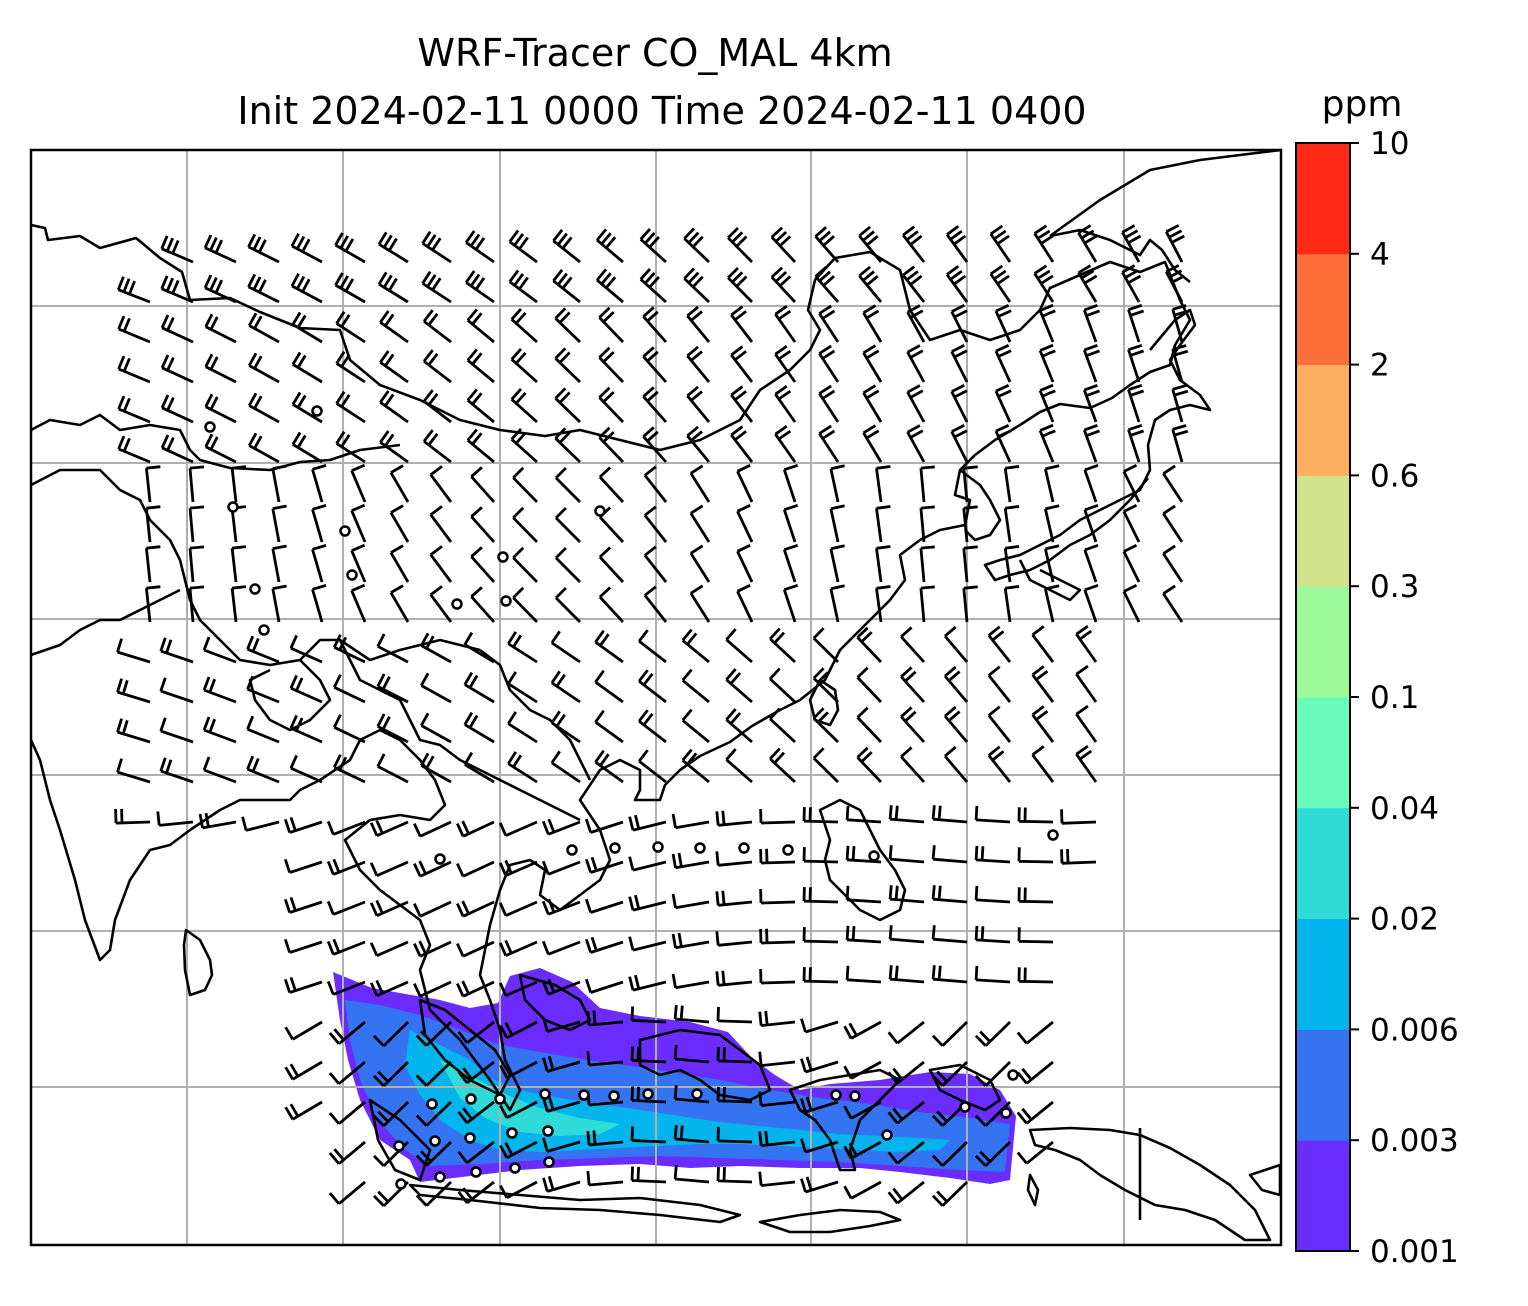 Image resolution: width=1528 pixels, height=1306 pixels. What do you see at coordinates (1380, 366) in the screenshot?
I see `colorbar-tick-label: 2` at bounding box center [1380, 366].